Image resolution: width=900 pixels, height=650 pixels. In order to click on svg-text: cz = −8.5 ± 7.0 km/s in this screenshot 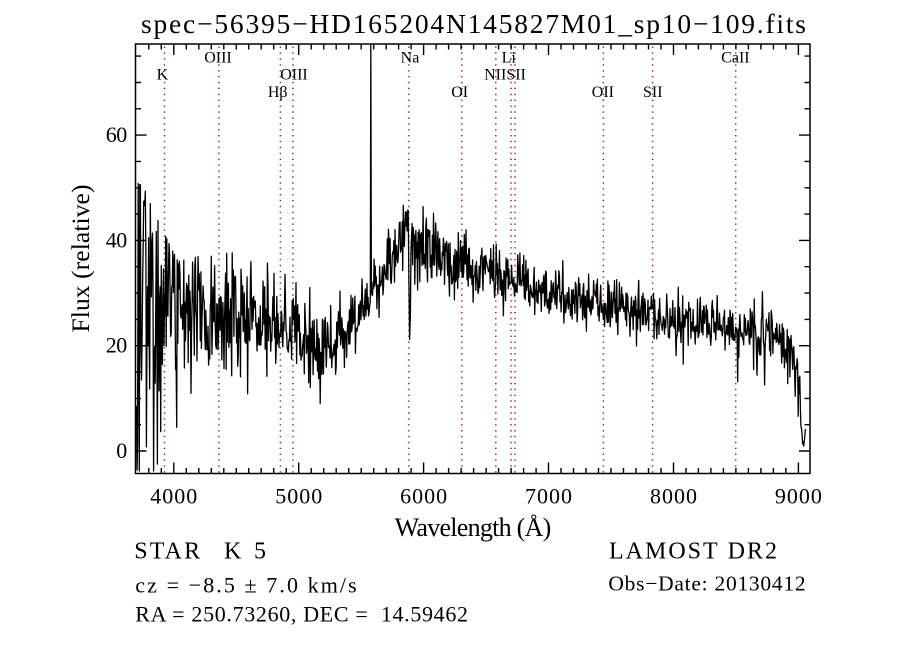, I will do `click(245, 585)`.